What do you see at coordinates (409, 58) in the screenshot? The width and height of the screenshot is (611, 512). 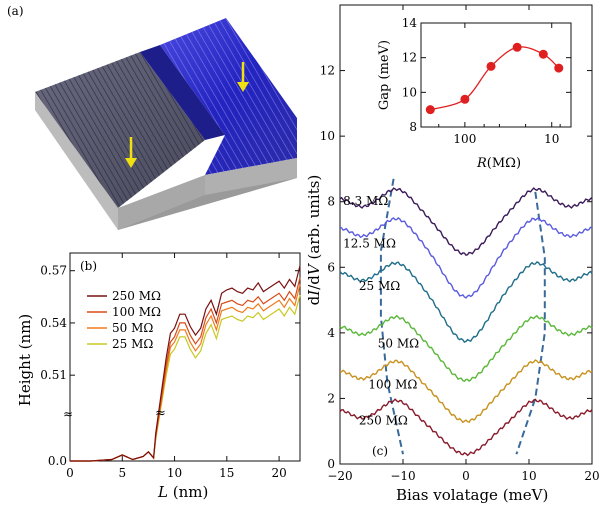 I see `inset-y-tick-label: 12` at bounding box center [409, 58].